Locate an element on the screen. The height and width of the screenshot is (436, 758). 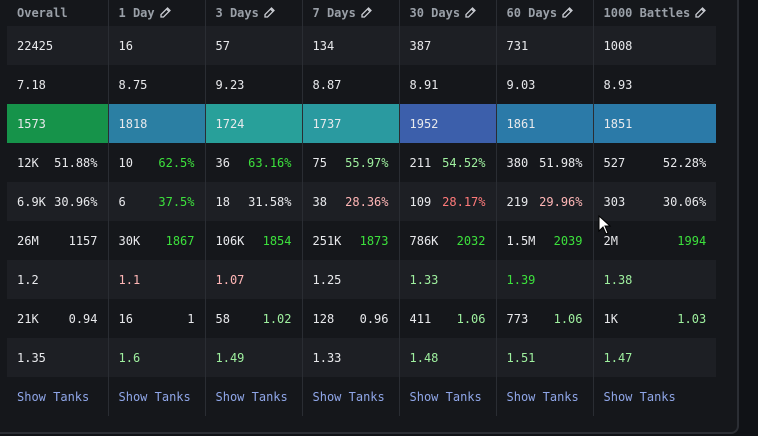
cell-value: 31.58% is located at coordinates (270, 201).